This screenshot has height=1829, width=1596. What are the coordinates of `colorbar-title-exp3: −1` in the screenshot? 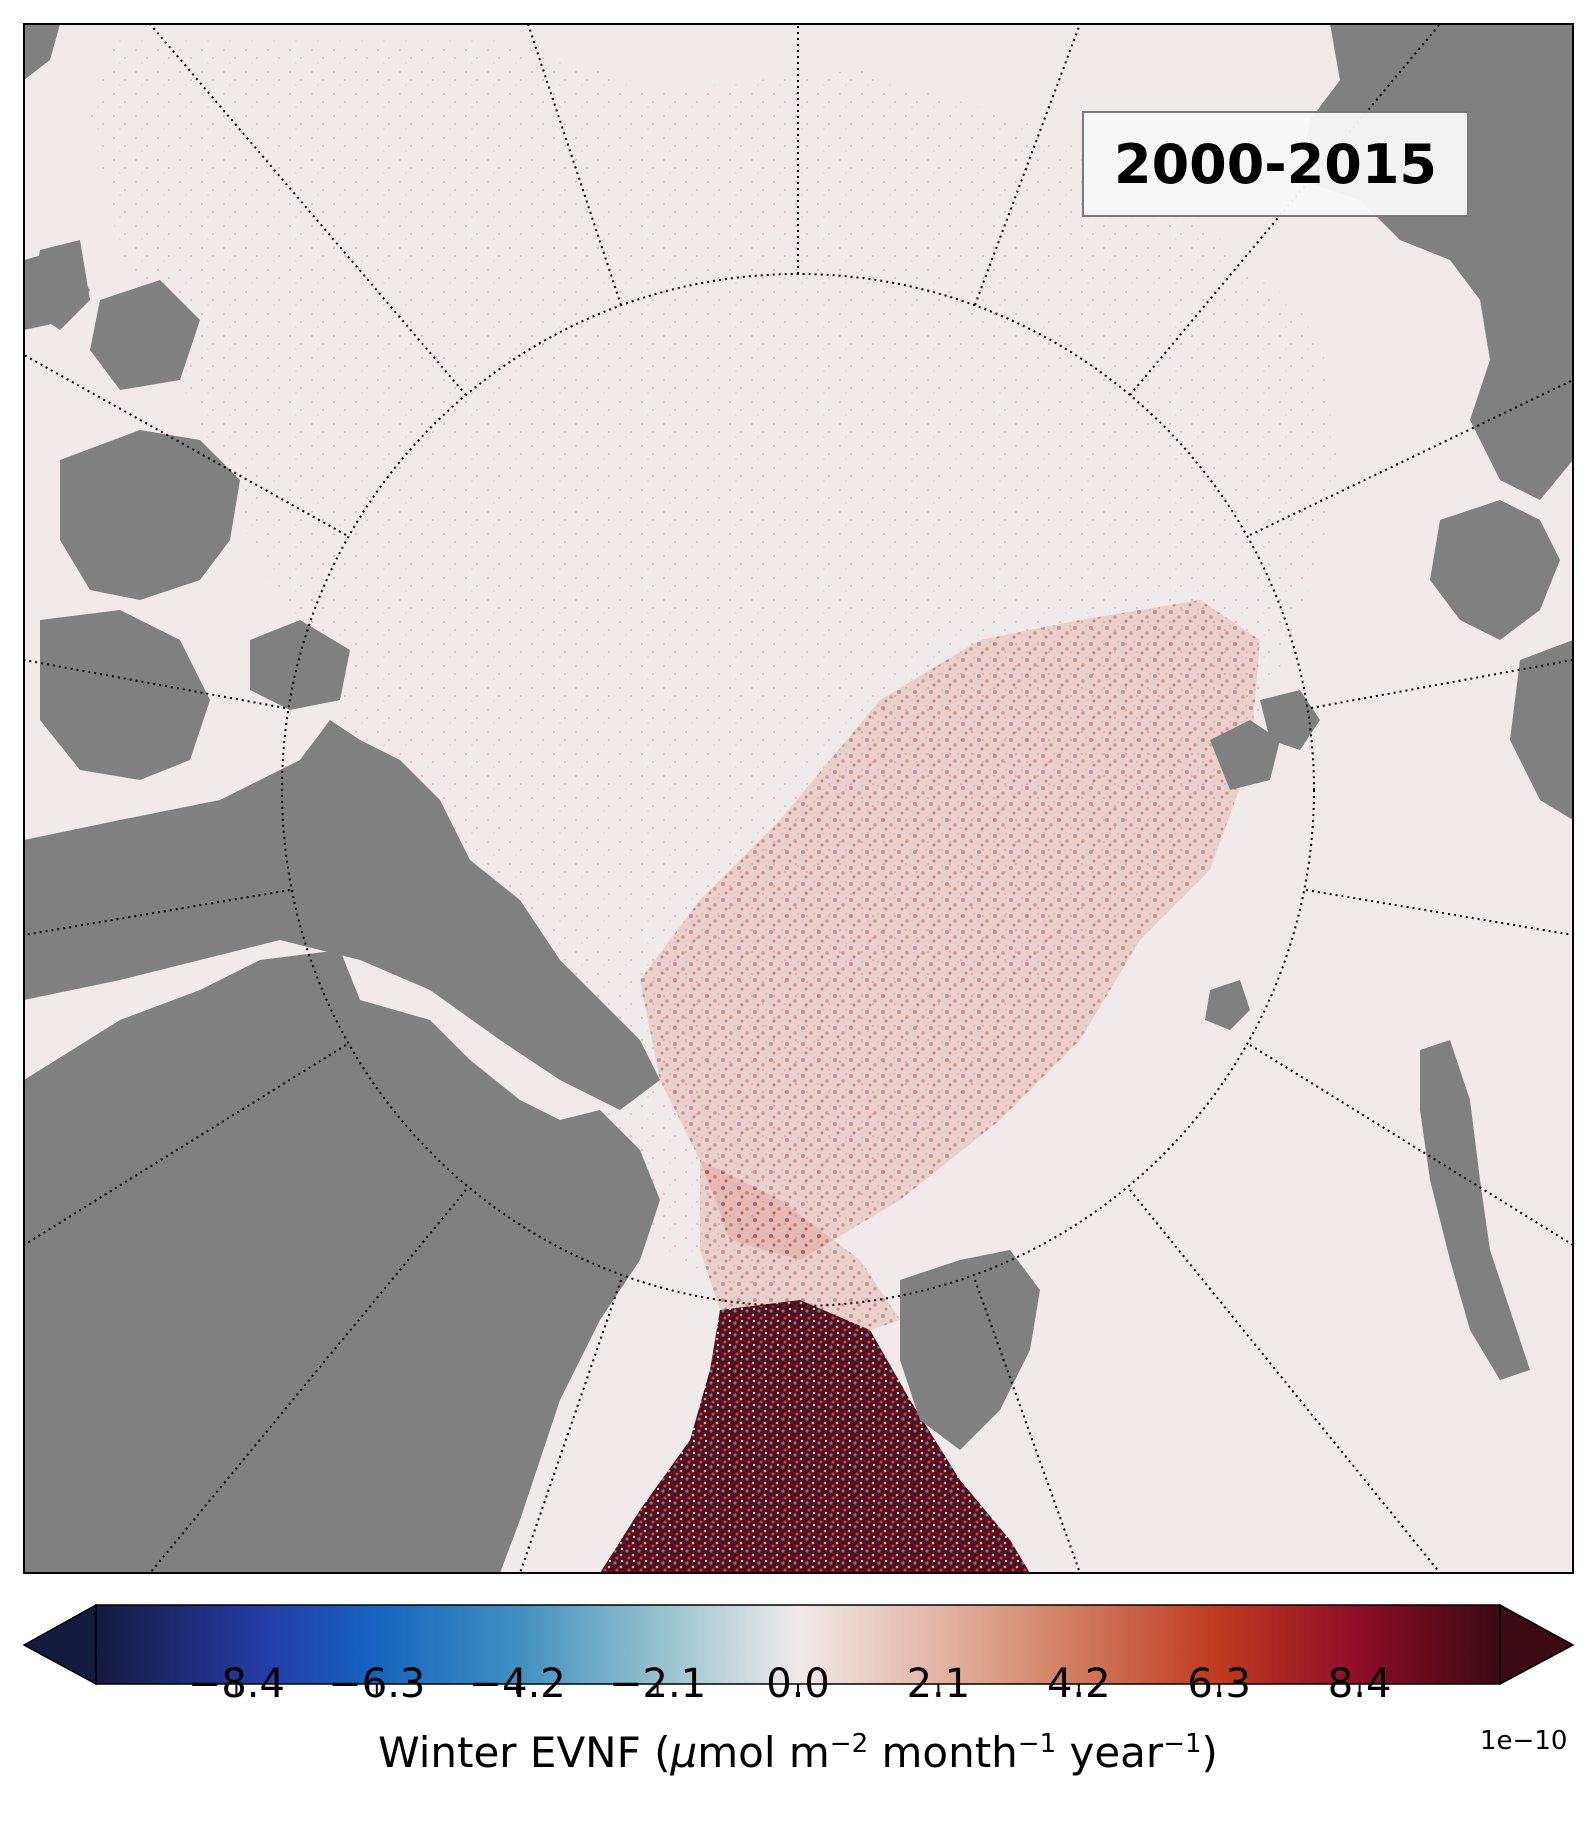 It's located at (1182, 1744).